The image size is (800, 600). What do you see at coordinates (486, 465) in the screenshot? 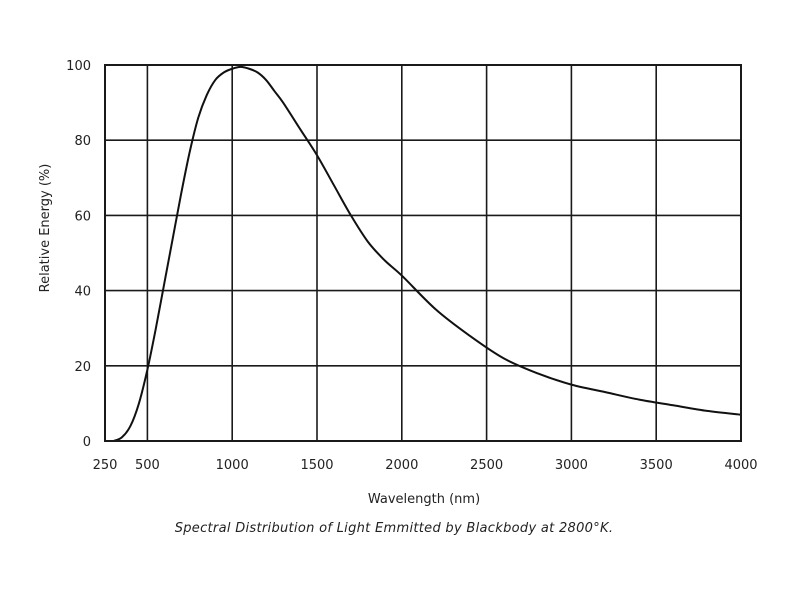
I see `x-tick-label-2500: 2500` at bounding box center [486, 465].